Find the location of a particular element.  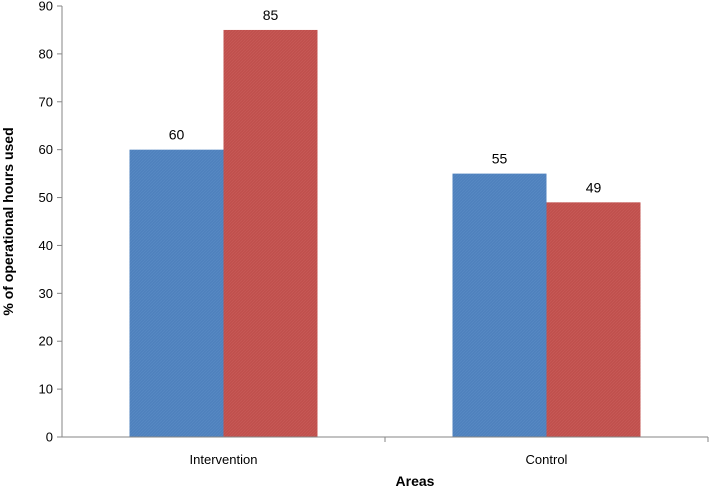

y-tick-label: 60 is located at coordinates (46, 149).